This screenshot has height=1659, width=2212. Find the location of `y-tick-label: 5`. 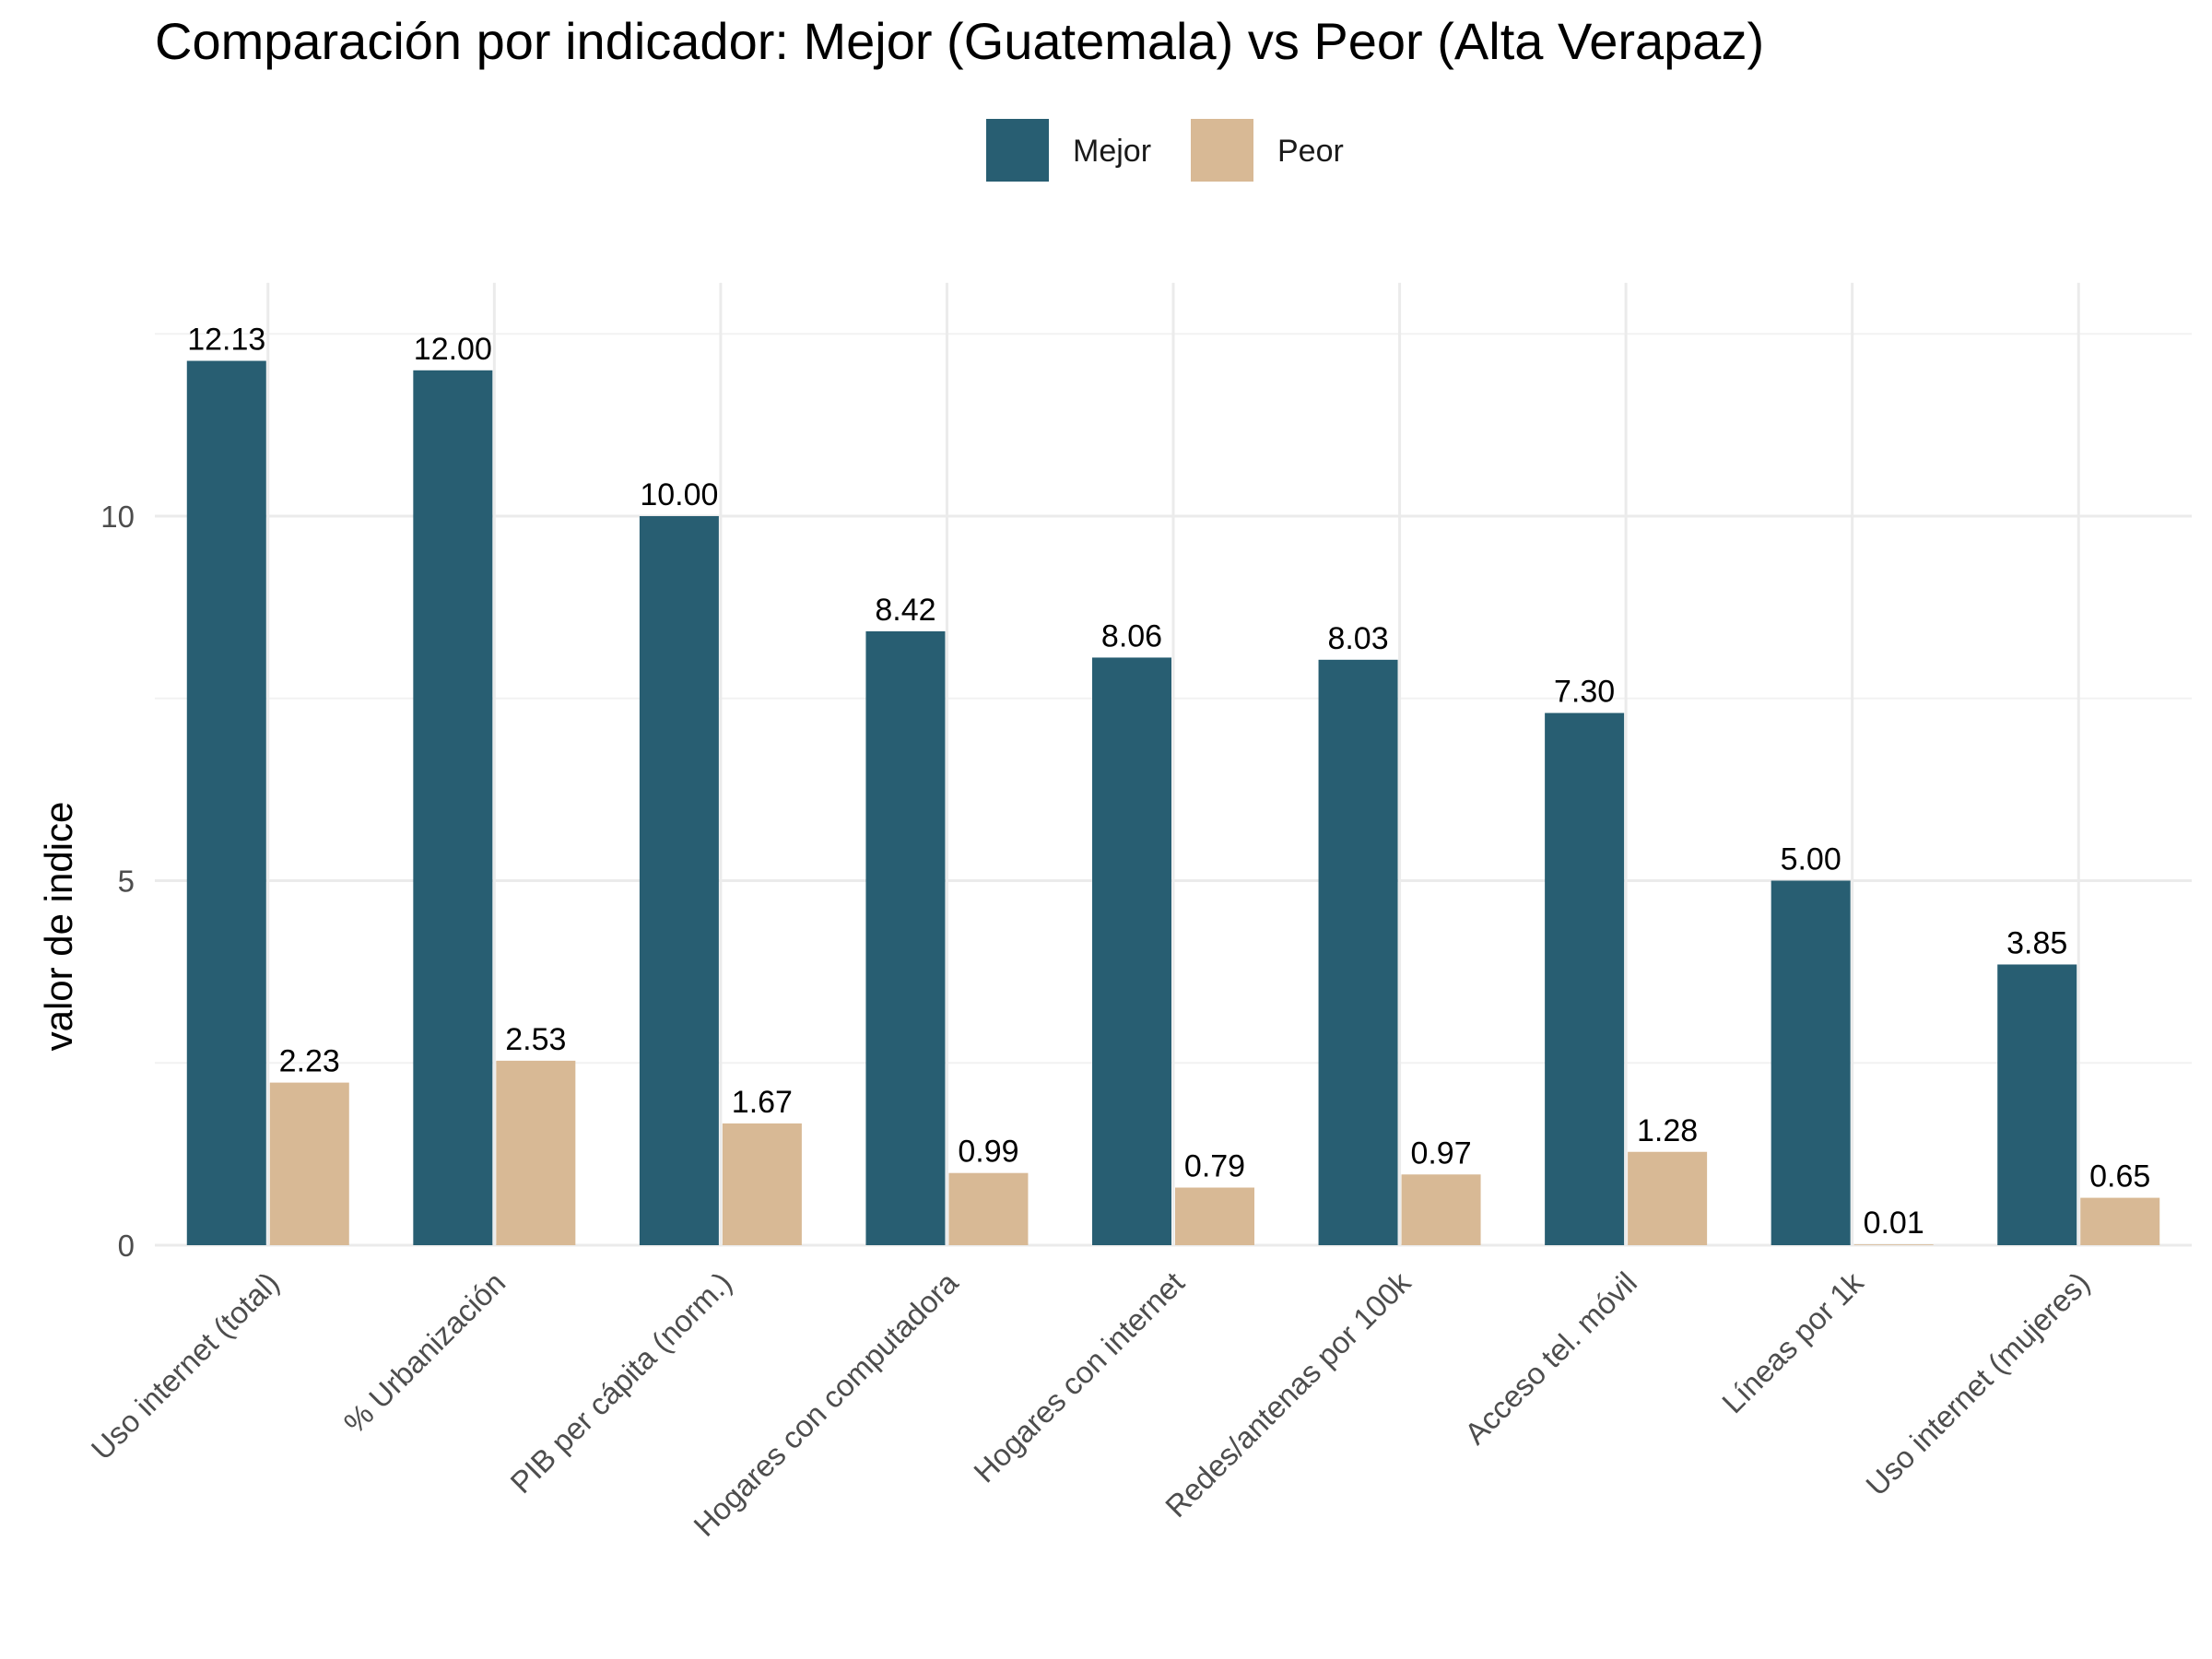

y-tick-label: 5 is located at coordinates (126, 882).